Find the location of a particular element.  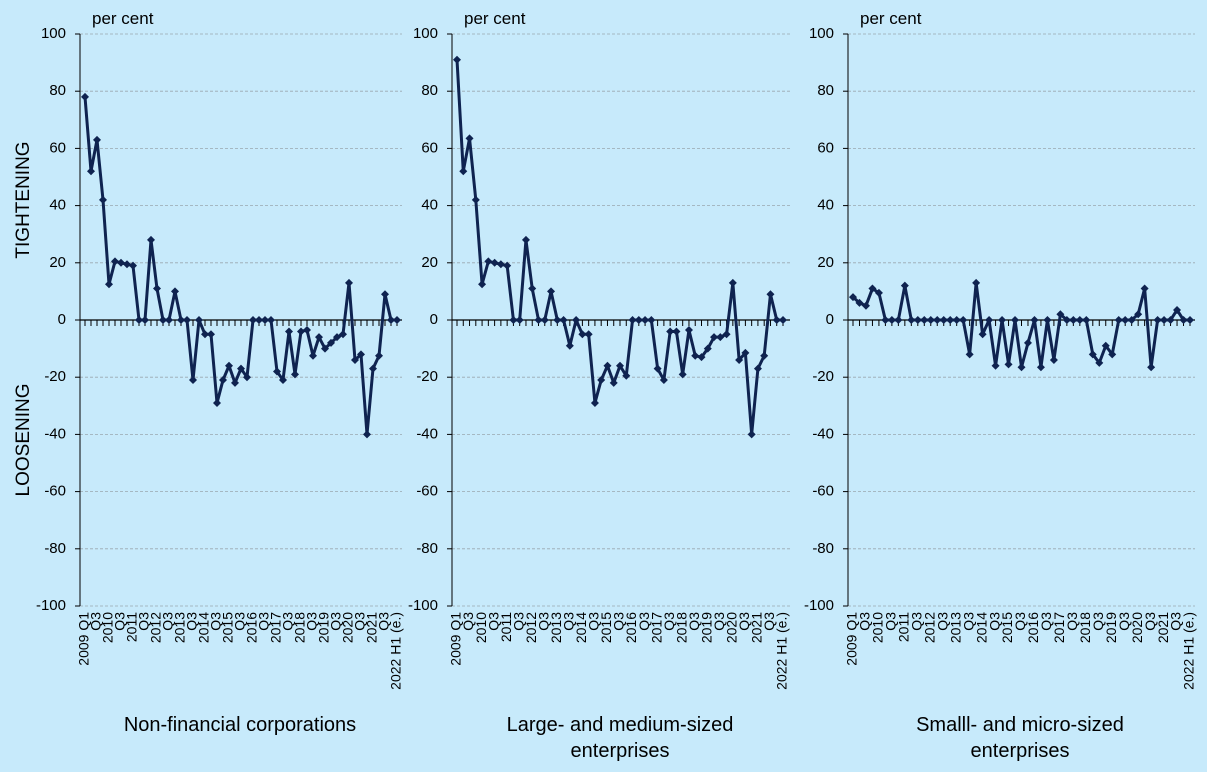

data-line is located at coordinates (619, 247).